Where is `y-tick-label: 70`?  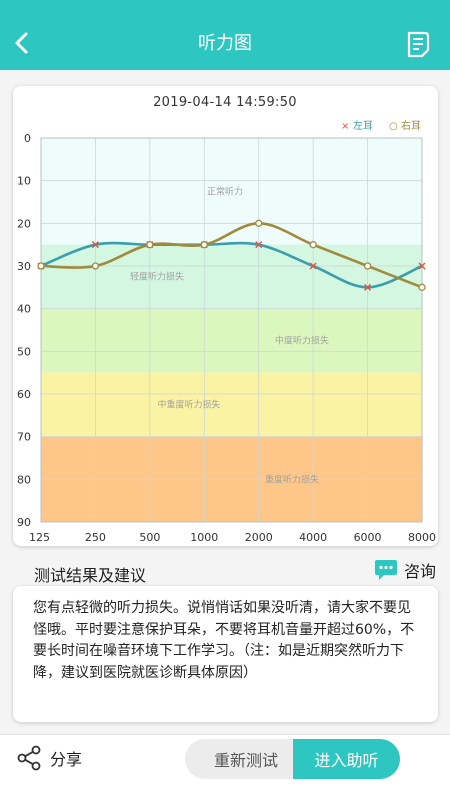
y-tick-label: 70 is located at coordinates (24, 437).